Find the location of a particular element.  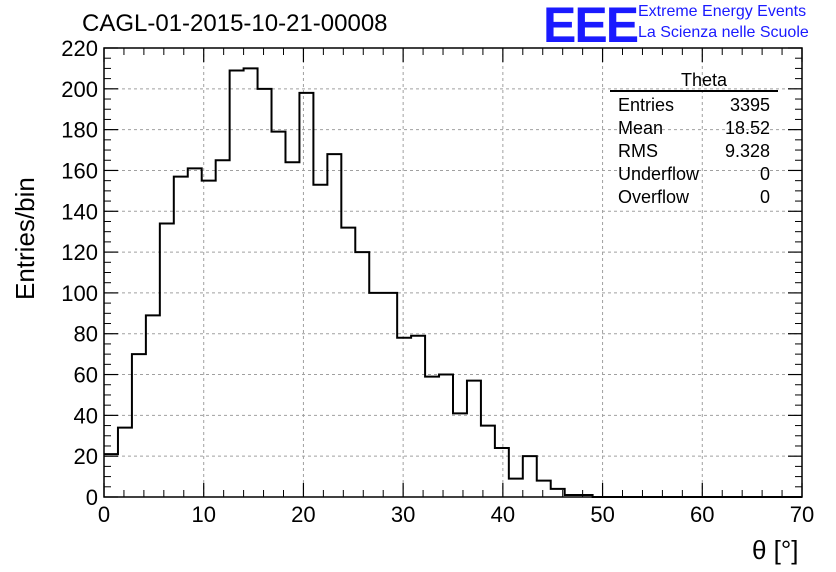

y-tick-label: 0 is located at coordinates (92, 497).